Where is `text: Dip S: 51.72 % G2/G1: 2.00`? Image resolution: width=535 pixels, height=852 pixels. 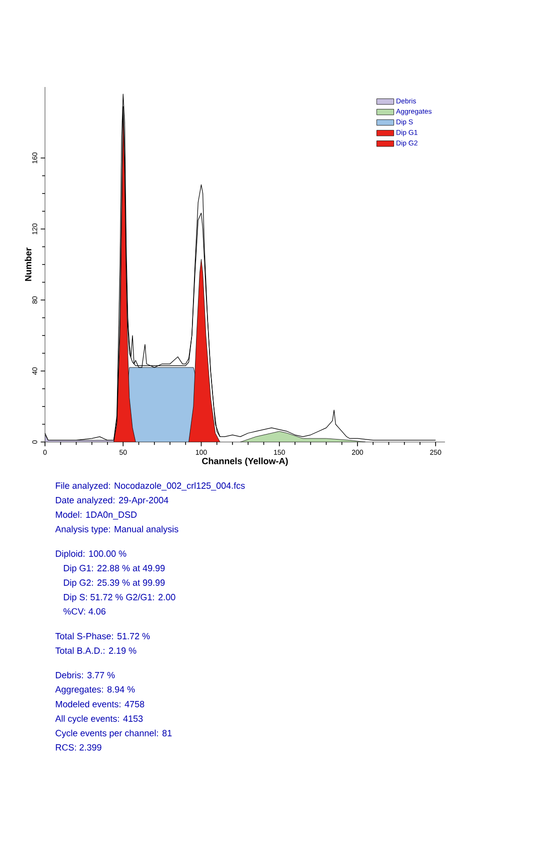
text: Dip S: 51.72 % G2/G1: 2.00 is located at coordinates (120, 598).